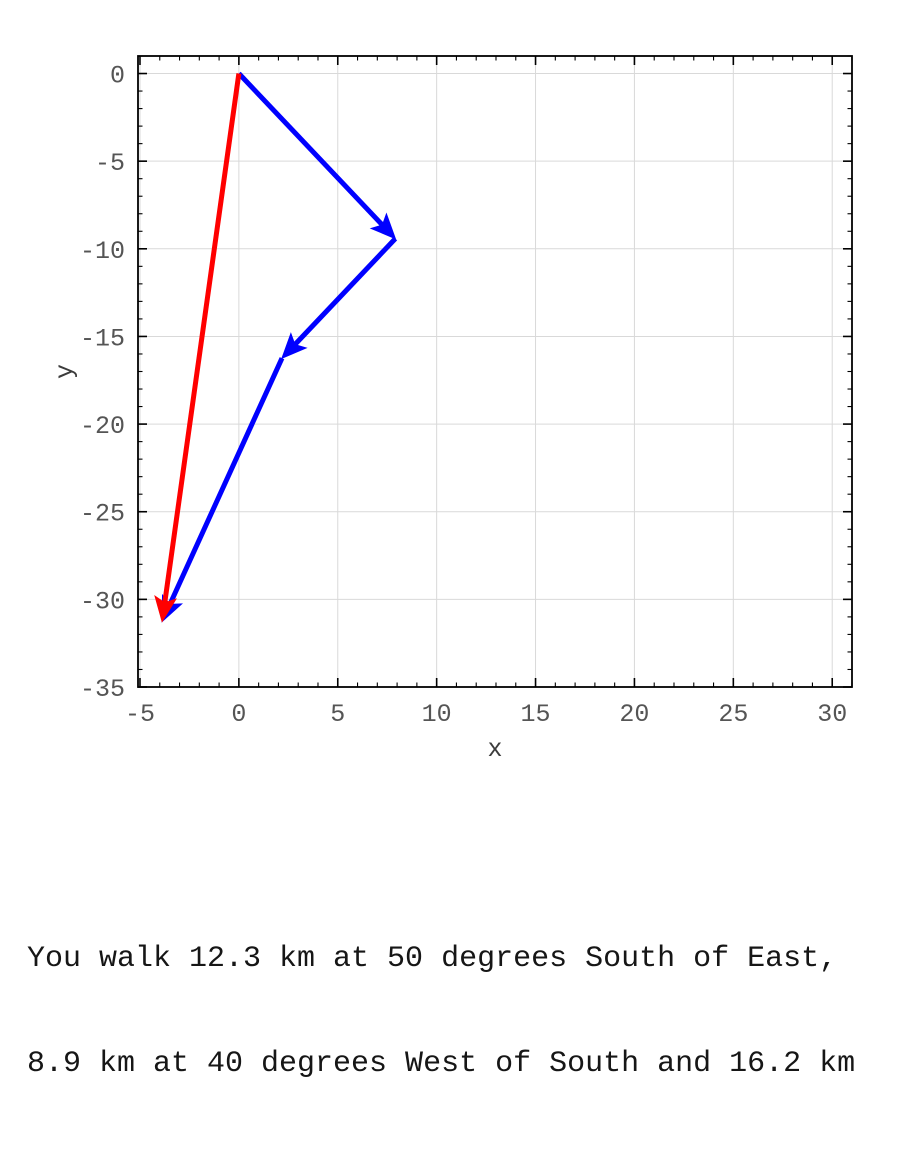  I want to click on x-tick-label: 15, so click(536, 714).